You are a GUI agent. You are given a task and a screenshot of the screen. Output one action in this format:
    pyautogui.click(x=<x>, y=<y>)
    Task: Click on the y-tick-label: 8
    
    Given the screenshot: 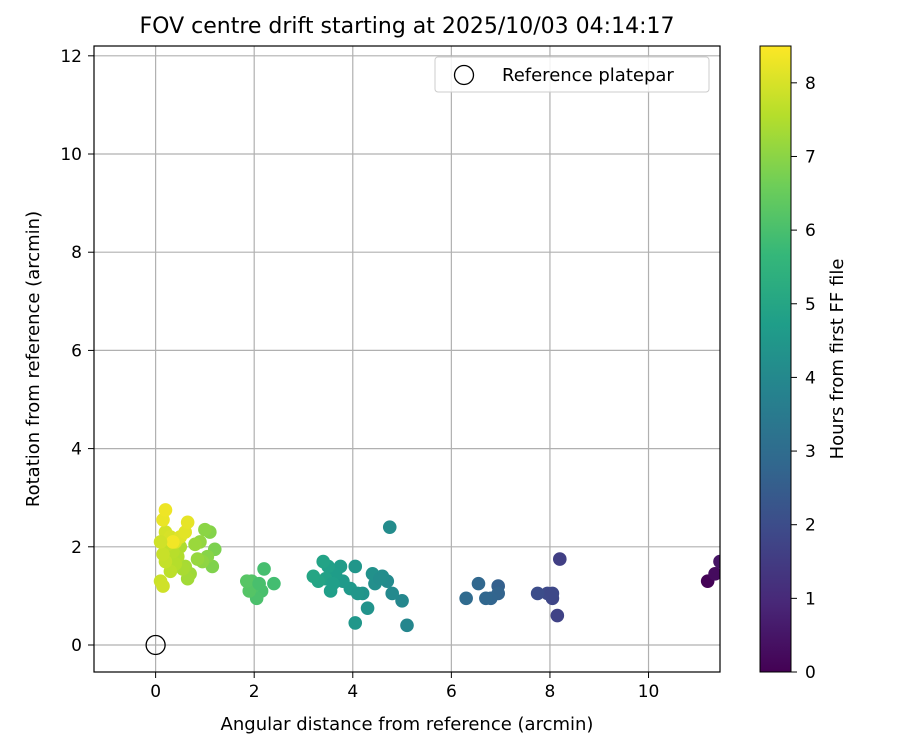 What is the action you would take?
    pyautogui.click(x=76, y=253)
    